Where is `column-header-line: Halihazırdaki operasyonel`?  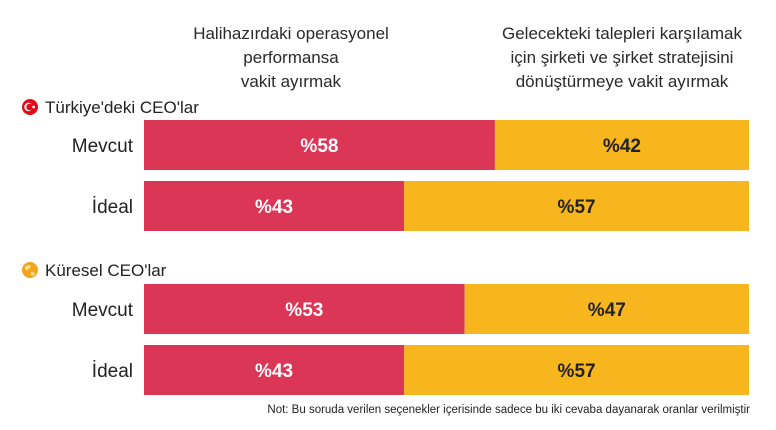
column-header-line: Halihazırdaki operasyonel is located at coordinates (291, 33).